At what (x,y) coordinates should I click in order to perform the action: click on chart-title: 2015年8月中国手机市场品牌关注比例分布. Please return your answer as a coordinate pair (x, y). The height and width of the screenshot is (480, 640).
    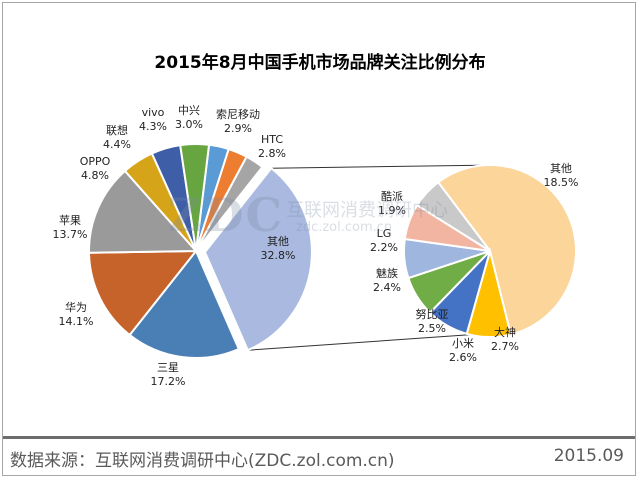
    Looking at the image, I should click on (320, 63).